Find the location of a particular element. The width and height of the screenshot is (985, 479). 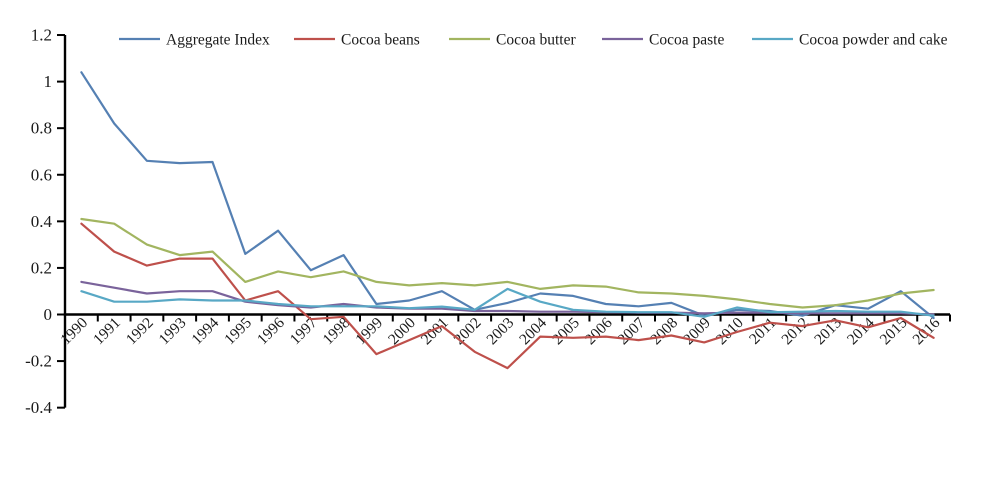

x-axis-year-label: 2007 is located at coordinates (631, 331).